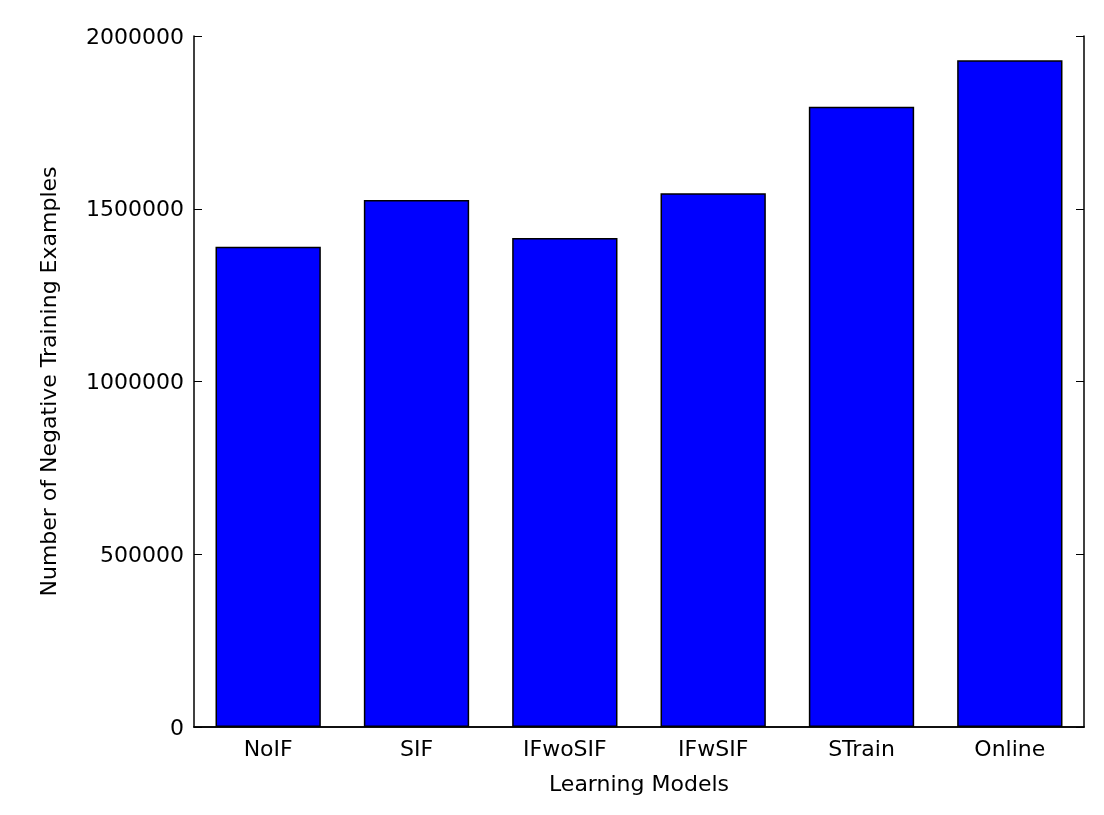 The width and height of the screenshot is (1104, 815). What do you see at coordinates (268, 748) in the screenshot?
I see `x-tick-label: NoIF` at bounding box center [268, 748].